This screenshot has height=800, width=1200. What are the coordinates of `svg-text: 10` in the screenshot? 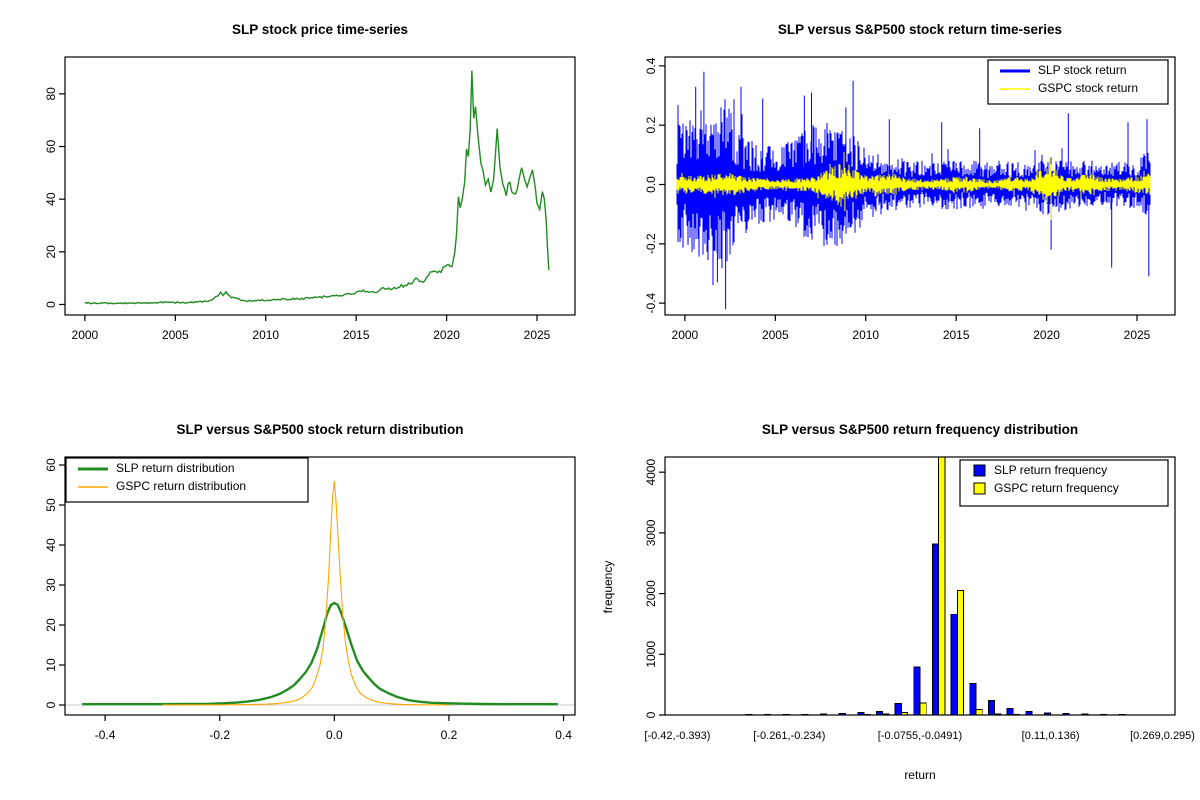 It's located at (51, 665).